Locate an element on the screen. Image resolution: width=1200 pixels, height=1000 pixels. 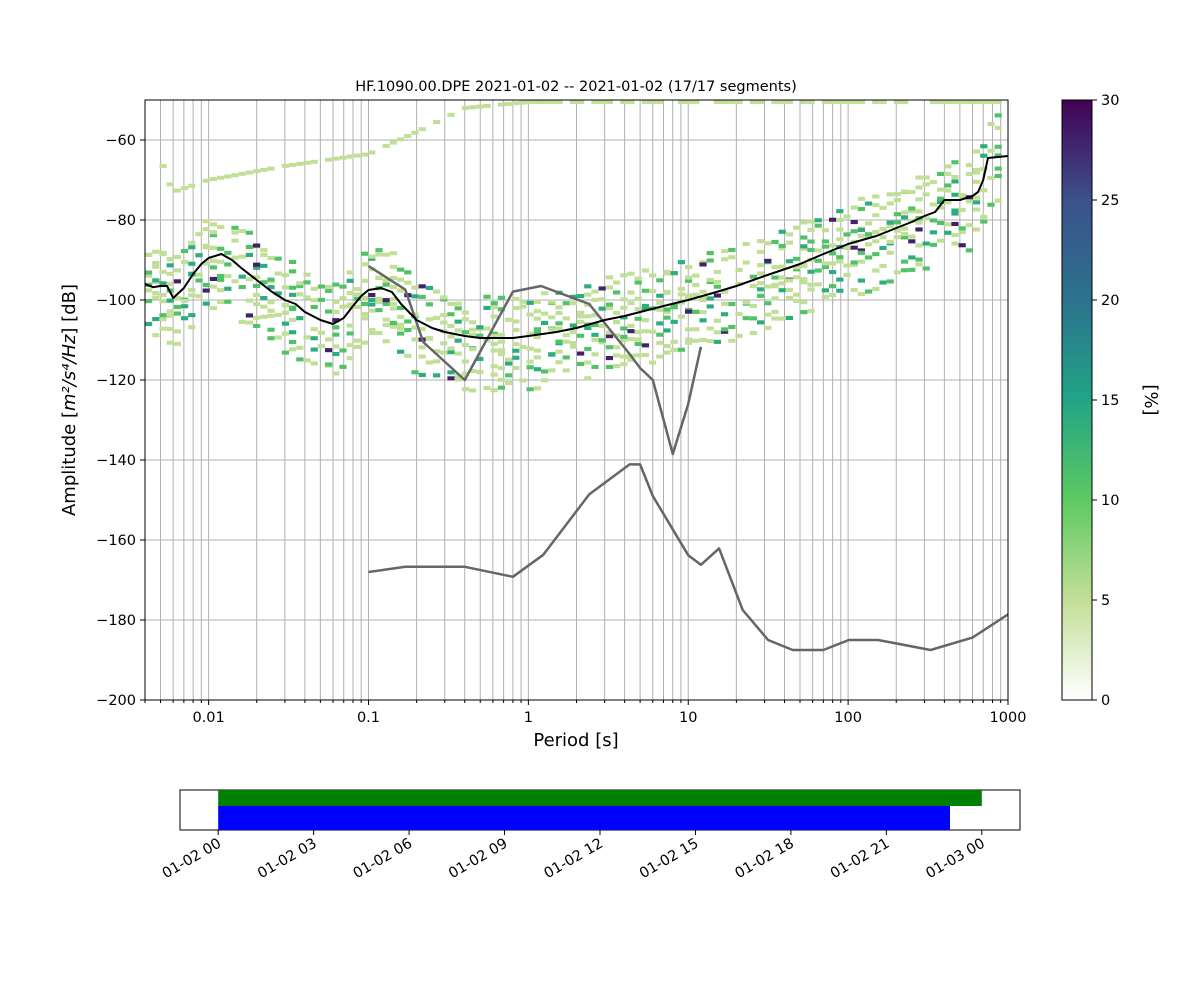
median-line is located at coordinates (576, 247).